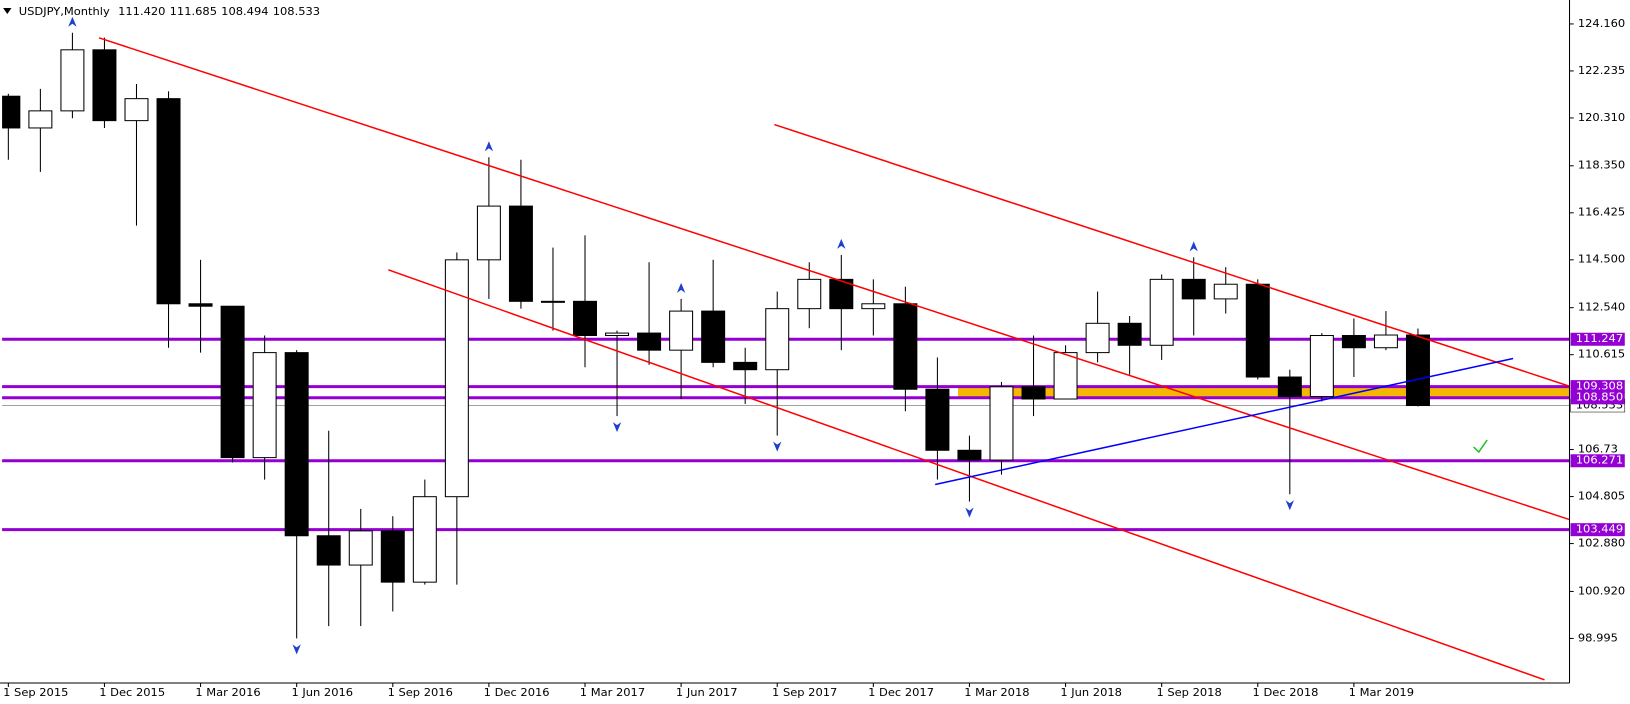 This screenshot has width=1630, height=704. Describe the element at coordinates (244, 11) in the screenshot. I see `header-value: 108.494` at that location.